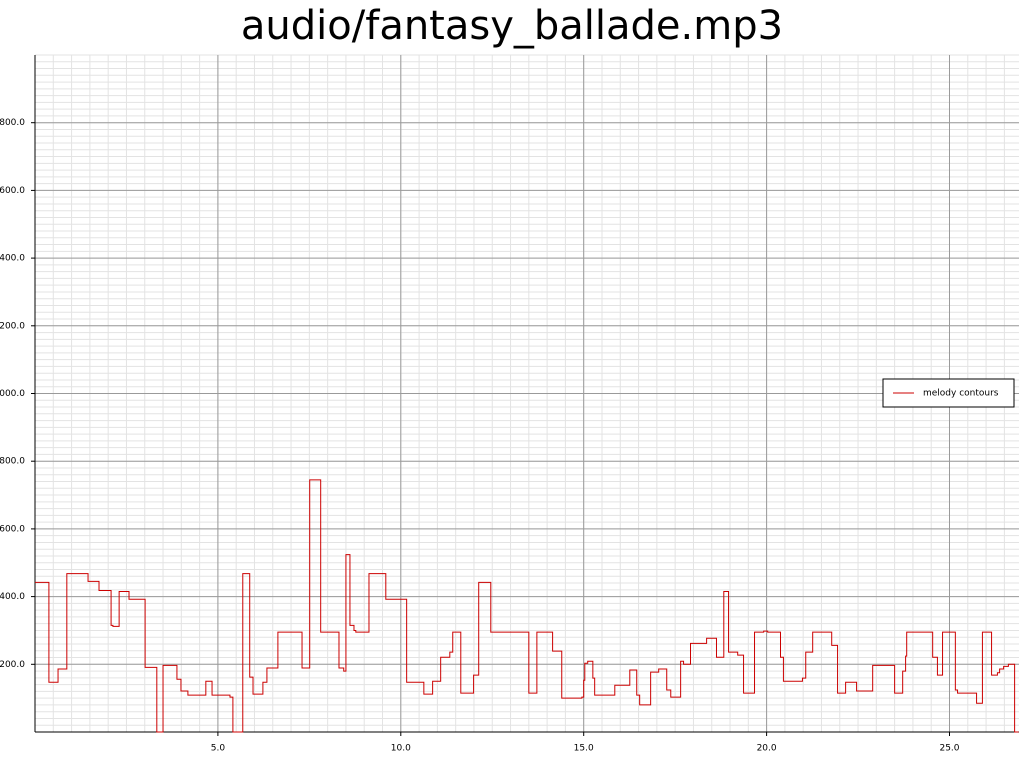 The width and height of the screenshot is (1024, 768). Describe the element at coordinates (949, 749) in the screenshot. I see `x-tick-label: 25.0` at that location.